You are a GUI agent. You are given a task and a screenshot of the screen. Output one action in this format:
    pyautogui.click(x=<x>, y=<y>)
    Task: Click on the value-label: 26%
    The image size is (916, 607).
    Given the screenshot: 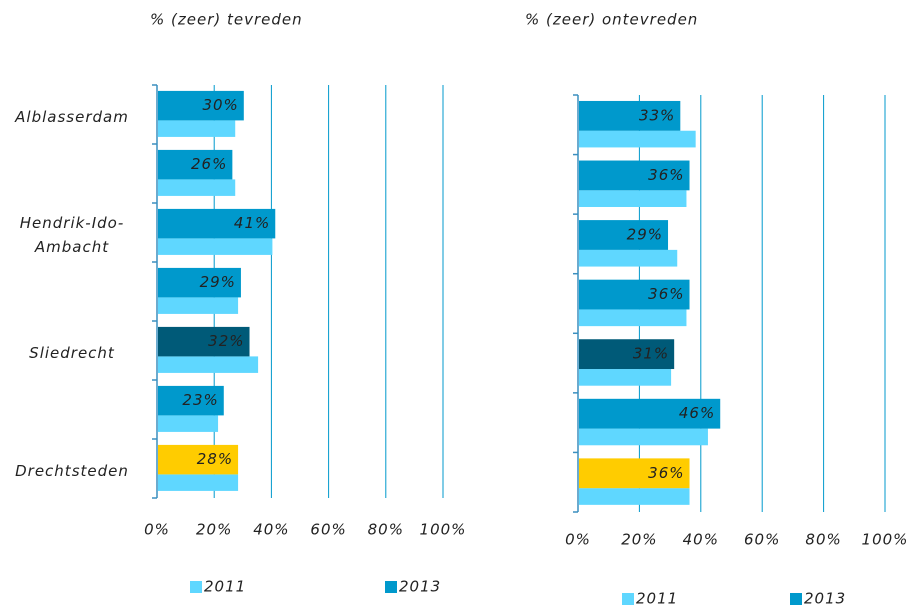 What is the action you would take?
    pyautogui.click(x=209, y=164)
    